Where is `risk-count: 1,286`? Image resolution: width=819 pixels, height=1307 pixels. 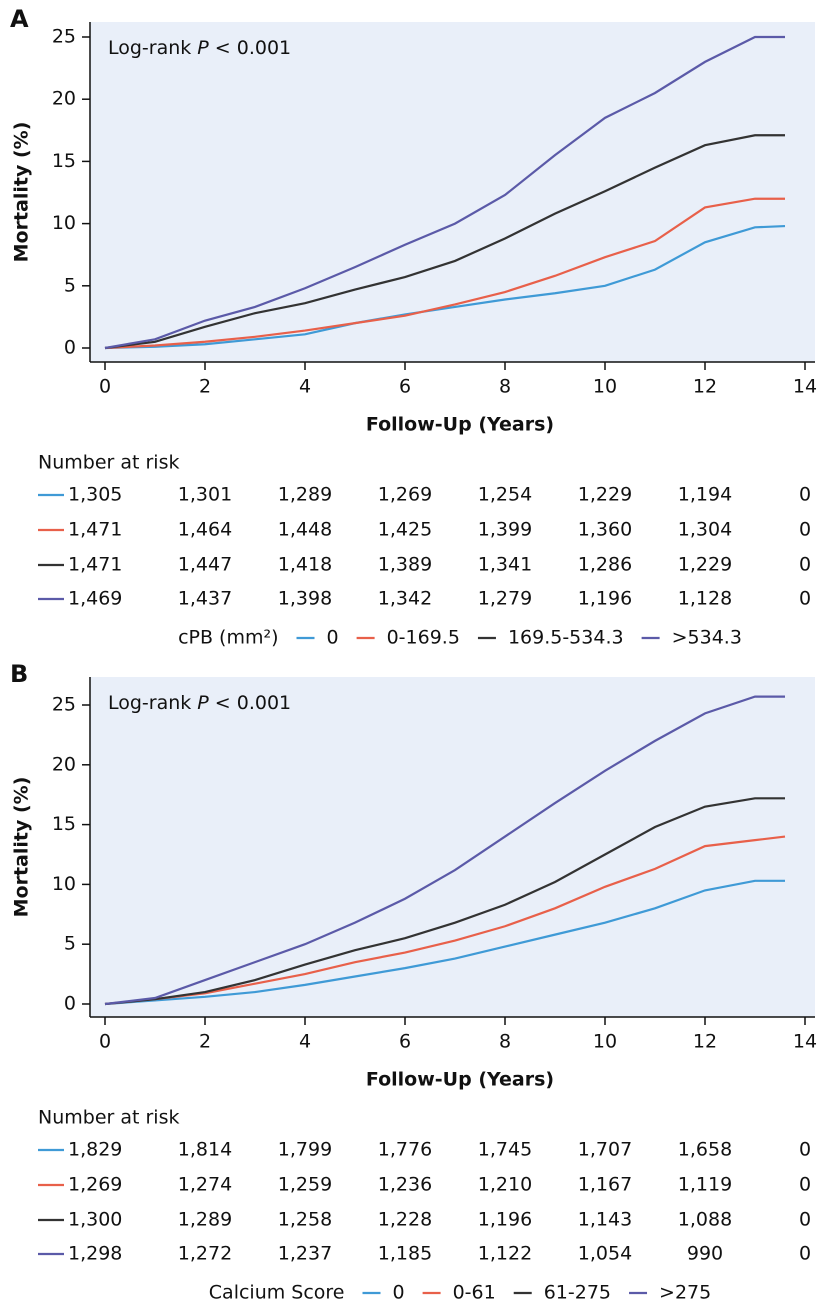 risk-count: 1,286 is located at coordinates (605, 565).